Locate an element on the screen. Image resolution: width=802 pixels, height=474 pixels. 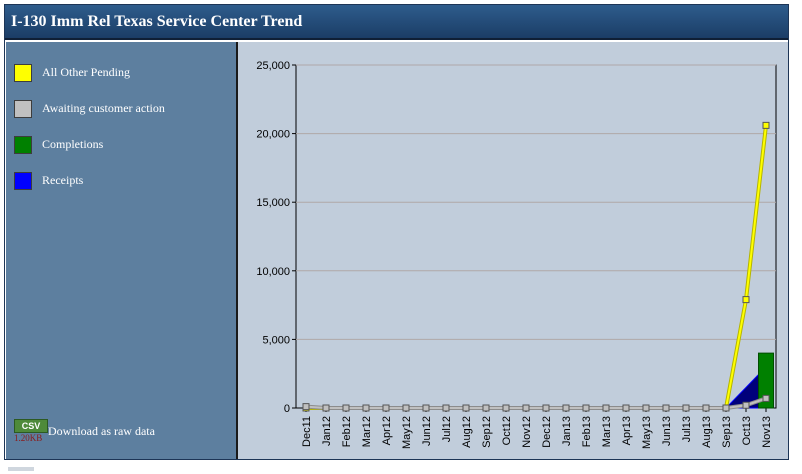
point-awaiting-customer-action-jun12 is located at coordinates (426, 408).